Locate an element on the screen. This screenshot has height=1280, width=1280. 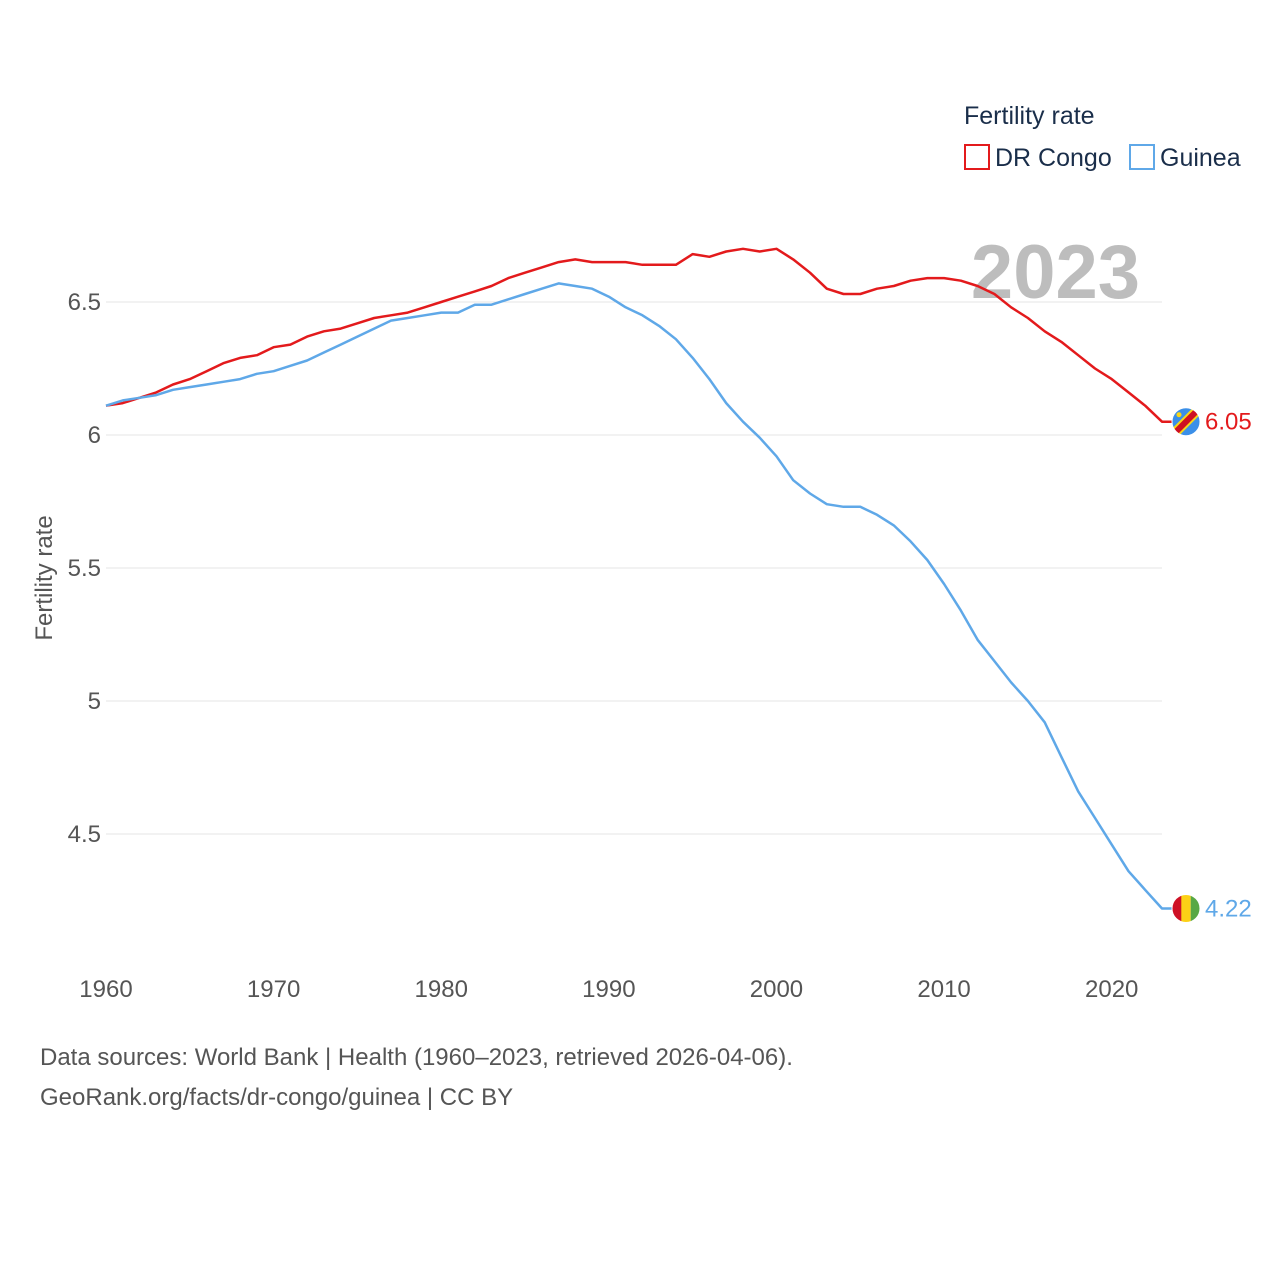
y-tick-label: 4.5 is located at coordinates (84, 834).